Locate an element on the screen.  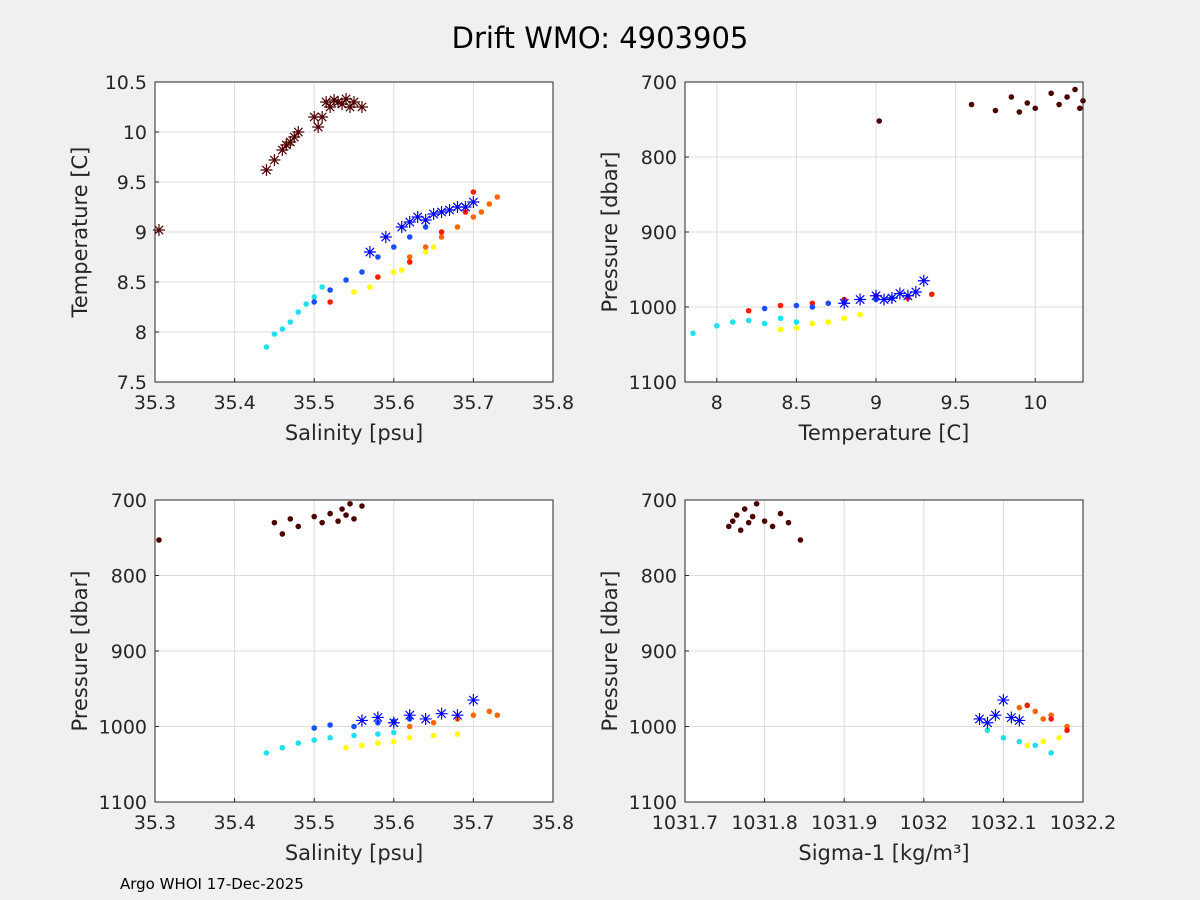
figure-title: Drift WMO: 4903905 is located at coordinates (600, 38).